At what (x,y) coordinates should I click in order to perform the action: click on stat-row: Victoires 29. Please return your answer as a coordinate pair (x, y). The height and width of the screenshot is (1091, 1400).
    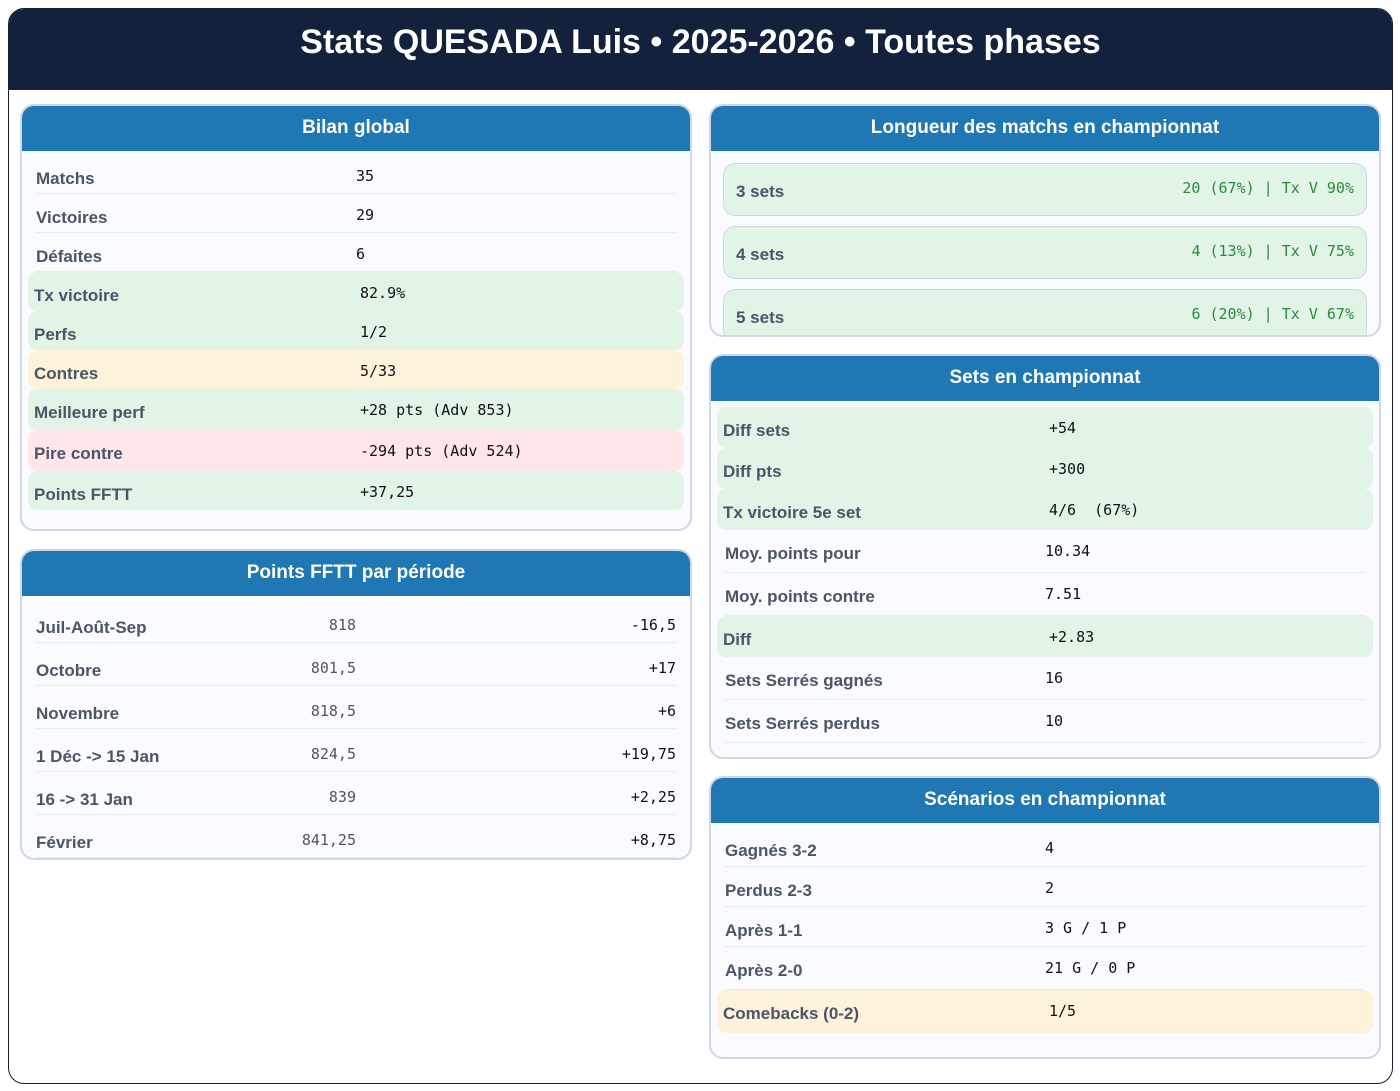
    Looking at the image, I should click on (356, 213).